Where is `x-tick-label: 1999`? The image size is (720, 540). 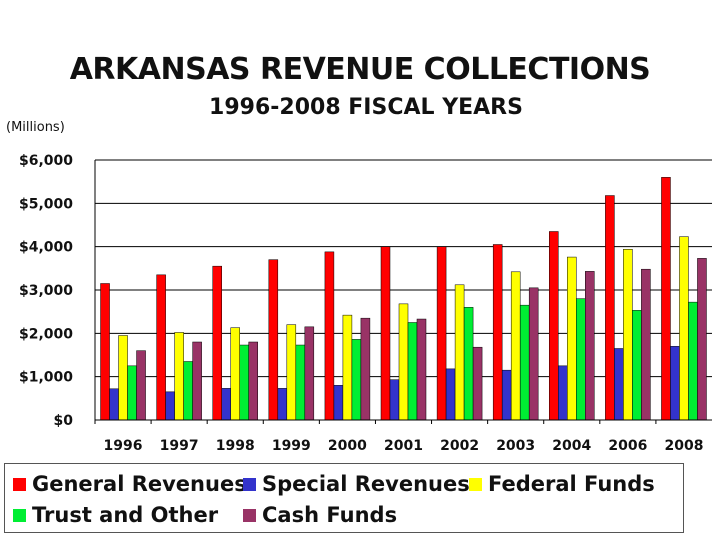 x-tick-label: 1999 is located at coordinates (291, 446).